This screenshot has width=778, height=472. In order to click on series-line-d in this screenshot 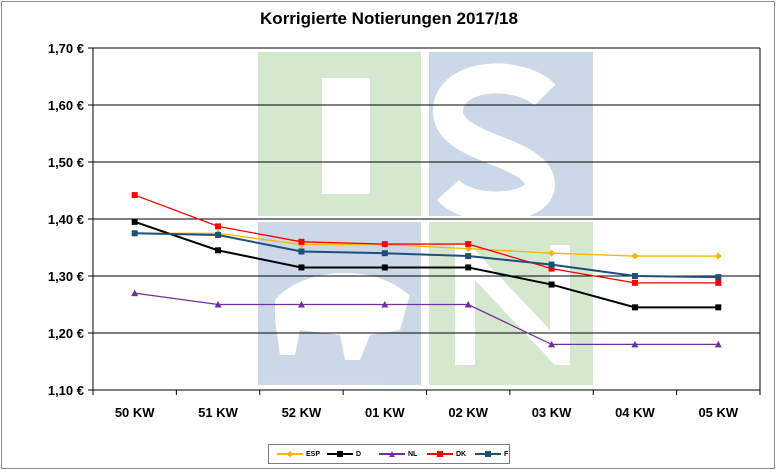, I will do `click(426, 264)`.